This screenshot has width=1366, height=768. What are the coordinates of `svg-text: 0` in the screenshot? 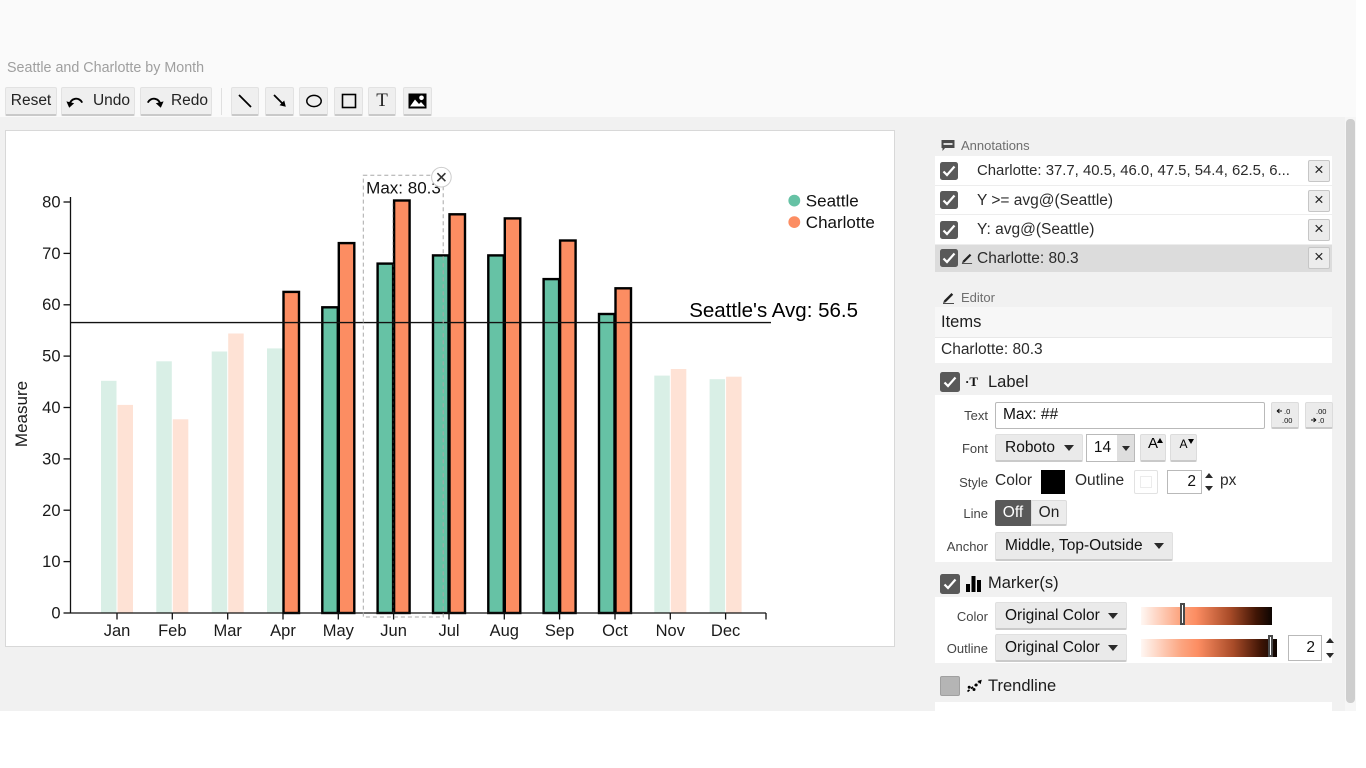 It's located at (55, 614).